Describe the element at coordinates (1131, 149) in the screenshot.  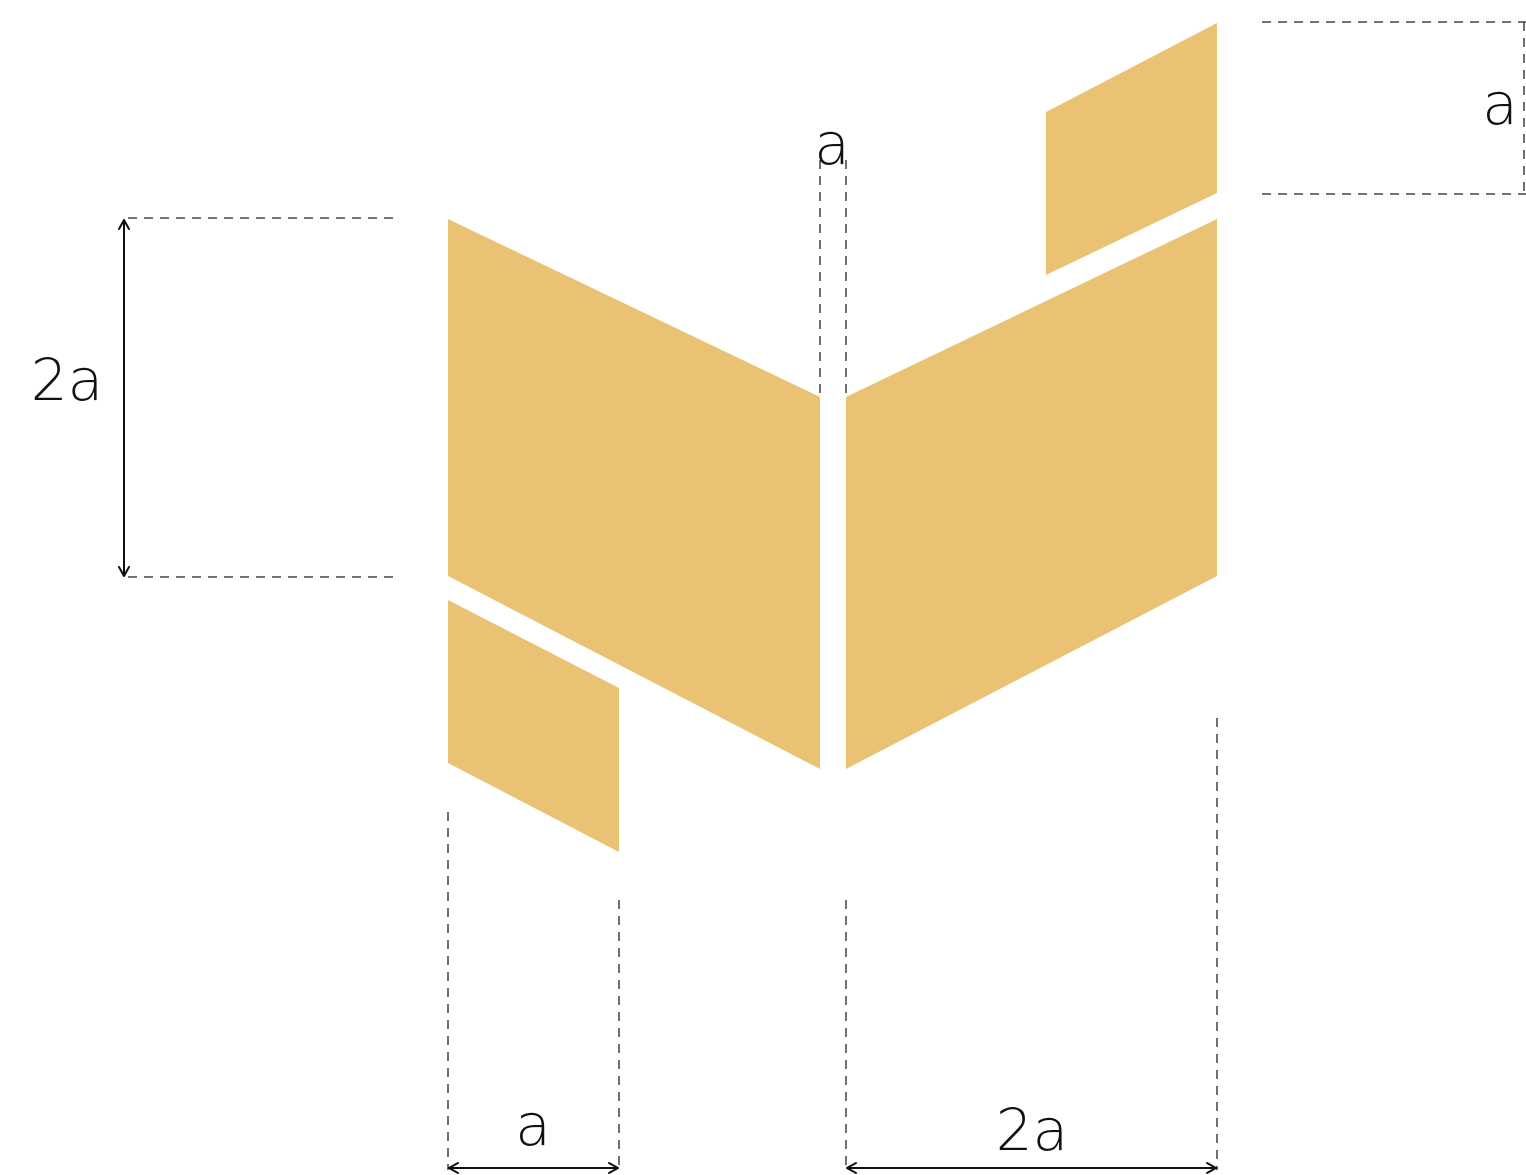
I see `small-top-right-parallelogram` at that location.